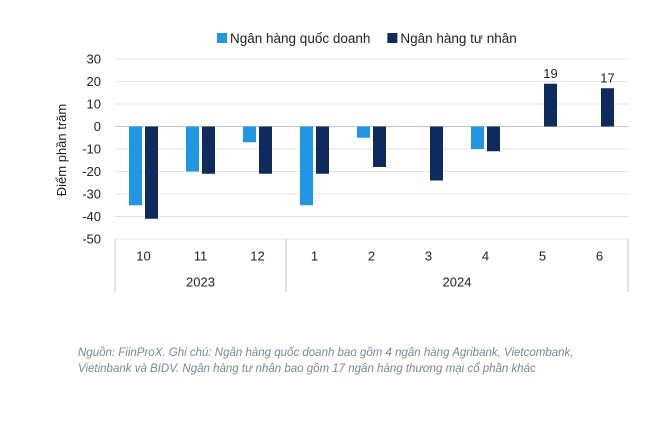 The image size is (668, 434). What do you see at coordinates (91, 216) in the screenshot?
I see `y-tick-label: -40` at bounding box center [91, 216].